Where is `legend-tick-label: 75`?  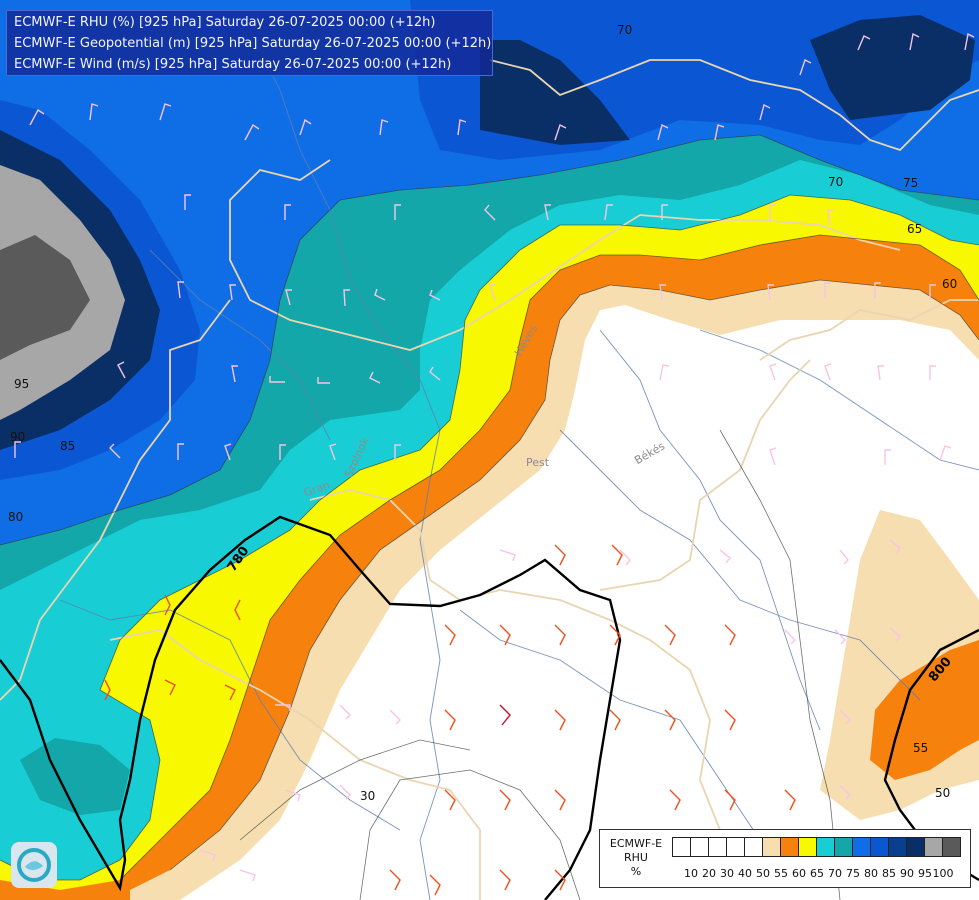
legend-tick-label: 75 is located at coordinates (853, 873).